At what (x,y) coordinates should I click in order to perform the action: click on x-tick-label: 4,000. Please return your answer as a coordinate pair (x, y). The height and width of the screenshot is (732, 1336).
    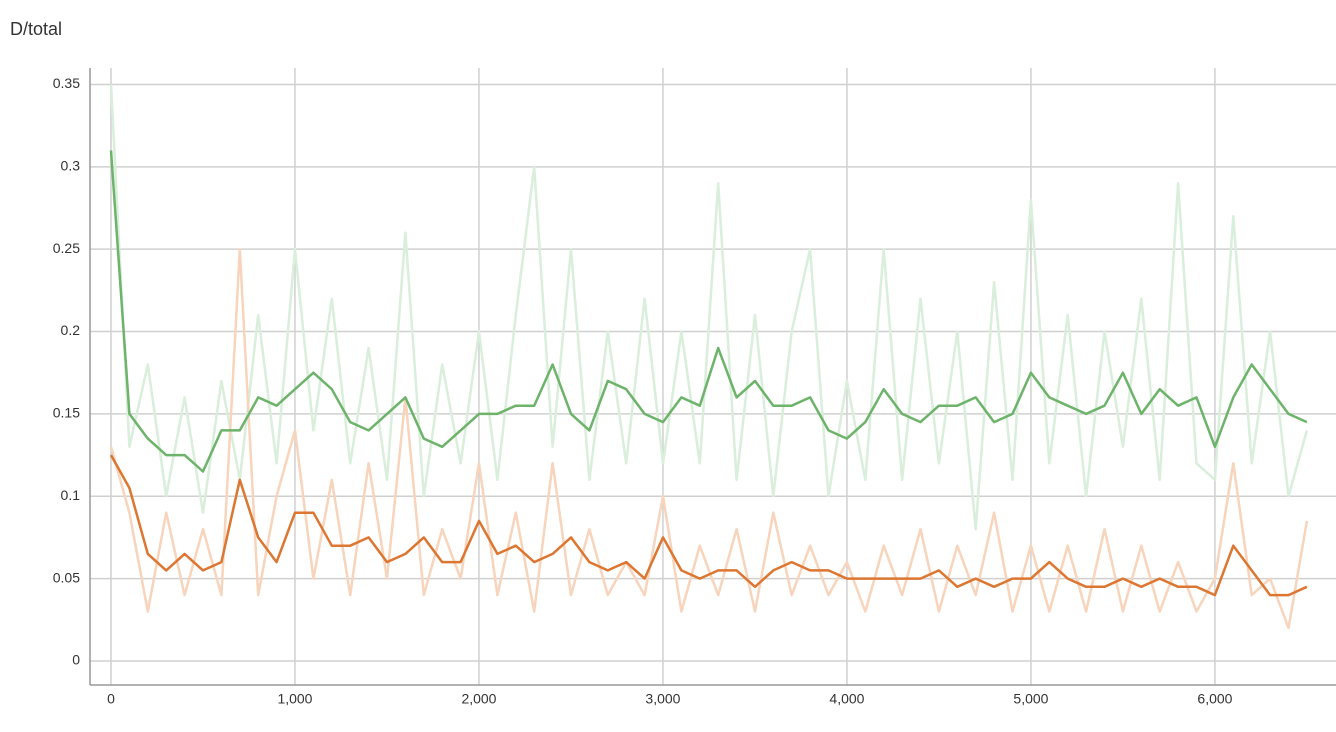
    Looking at the image, I should click on (846, 699).